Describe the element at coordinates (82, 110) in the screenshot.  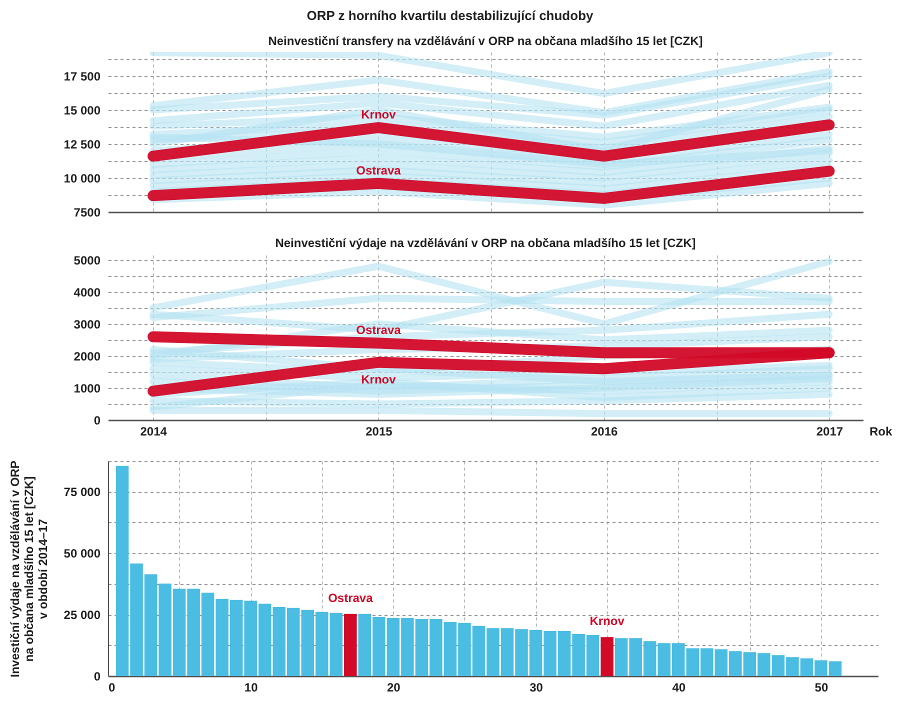
I see `y-tick-label: 15 000` at that location.